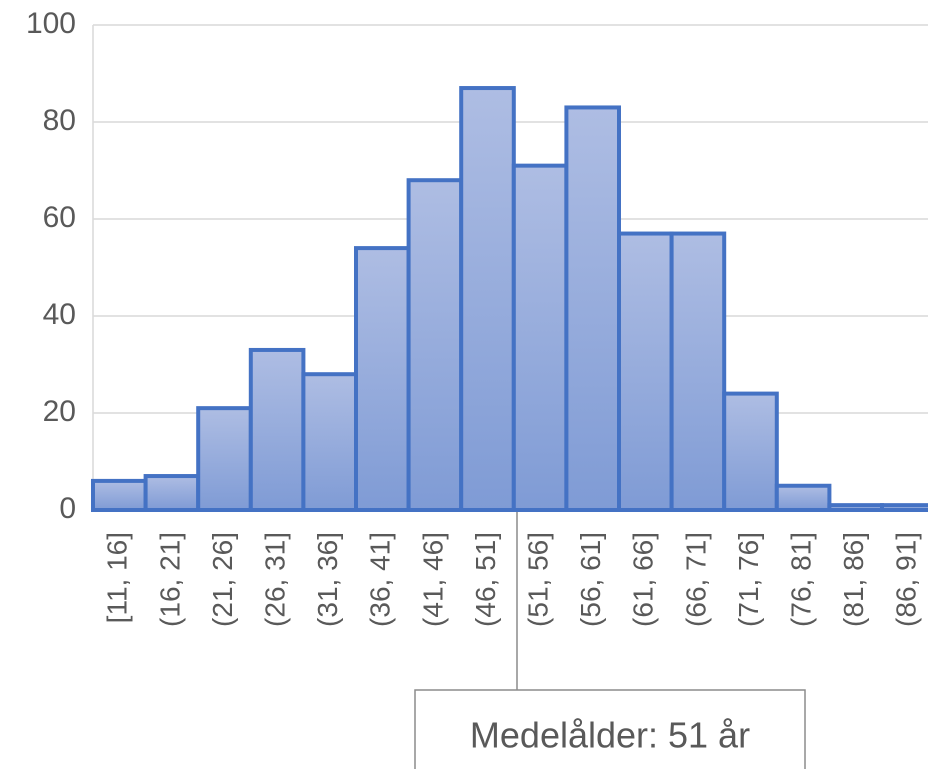  I want to click on y-tick-label: 20, so click(59, 411).